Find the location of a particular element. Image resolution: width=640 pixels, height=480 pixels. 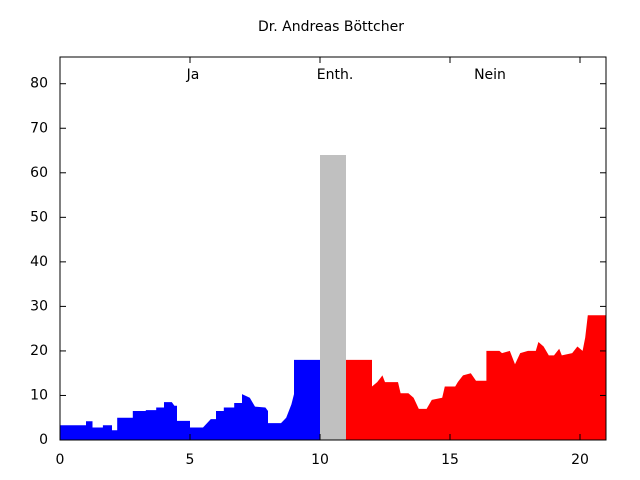

annotation: Enth. is located at coordinates (335, 75).